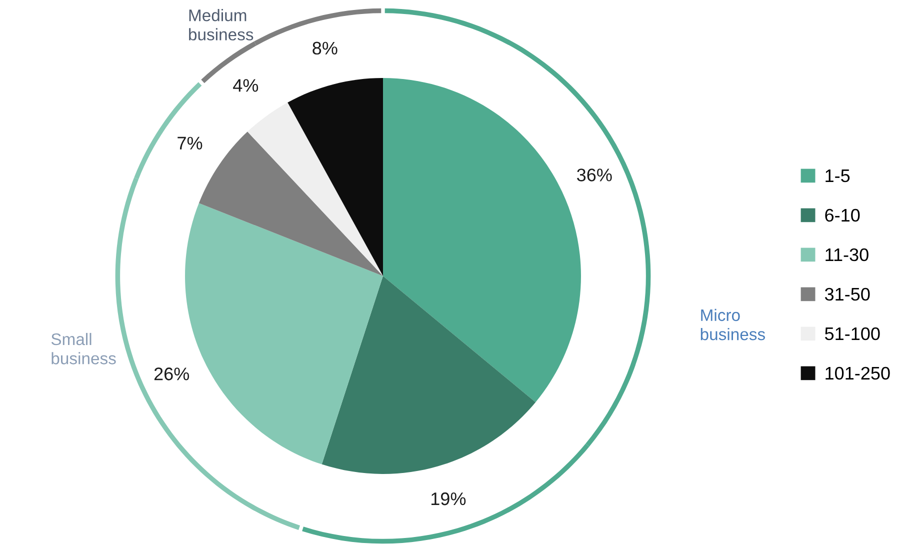 This screenshot has width=907, height=552. What do you see at coordinates (325, 48) in the screenshot?
I see `data-label: 8%` at bounding box center [325, 48].